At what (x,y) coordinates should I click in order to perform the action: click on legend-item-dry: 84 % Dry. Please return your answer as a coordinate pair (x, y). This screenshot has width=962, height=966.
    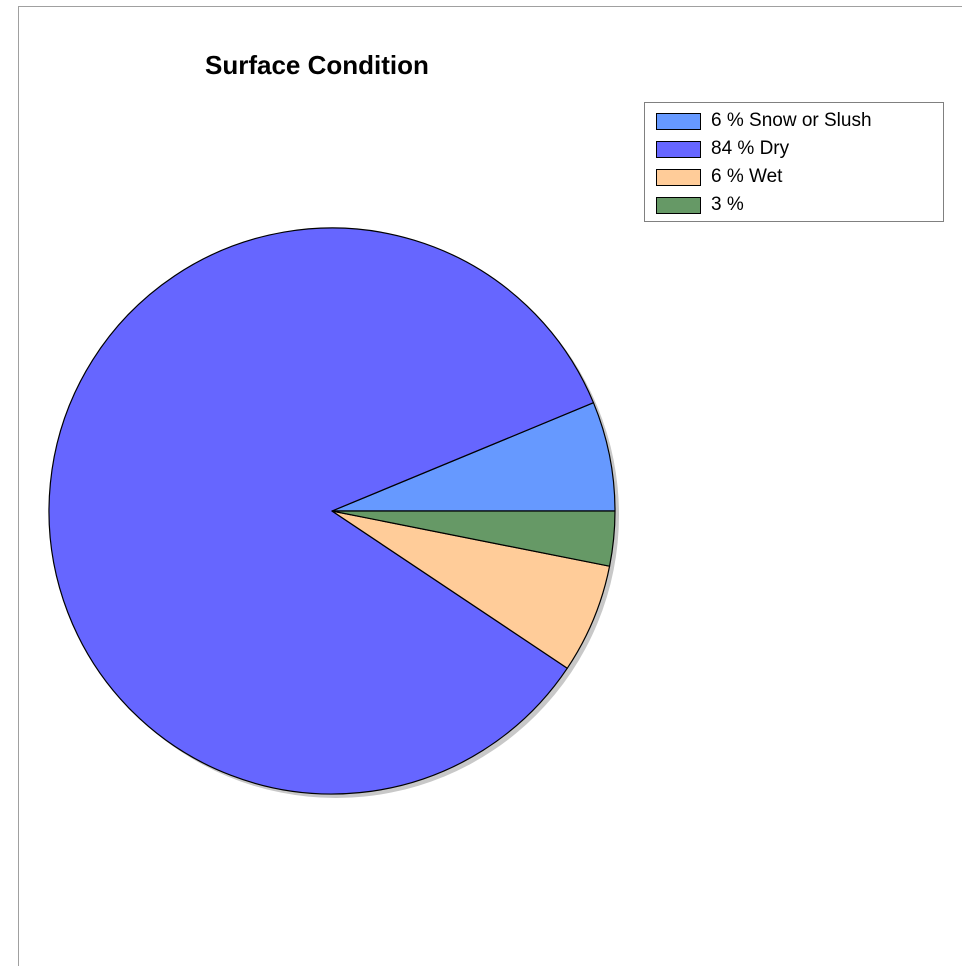
    Looking at the image, I should click on (722, 149).